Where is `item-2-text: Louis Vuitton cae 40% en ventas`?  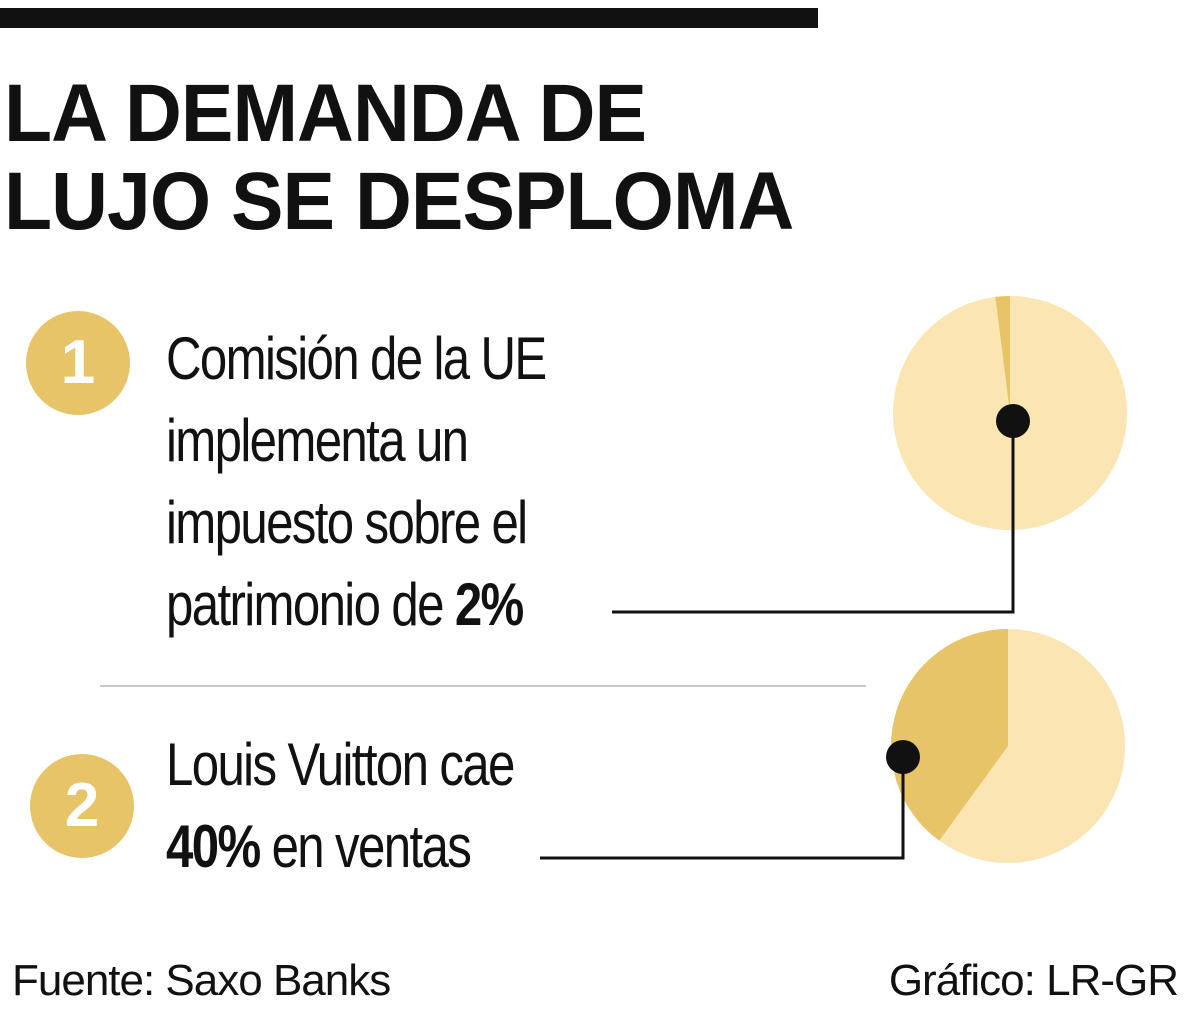 item-2-text: Louis Vuitton cae 40% en ventas is located at coordinates (340, 806).